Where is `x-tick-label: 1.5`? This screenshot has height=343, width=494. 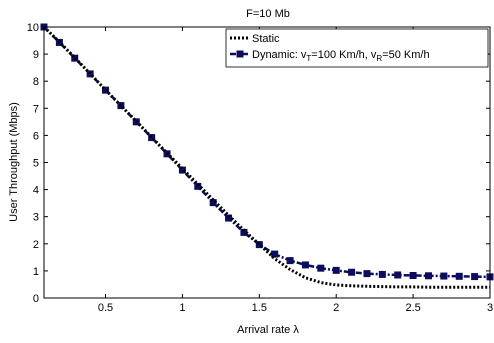 x-tick-label: 1.5 is located at coordinates (259, 308).